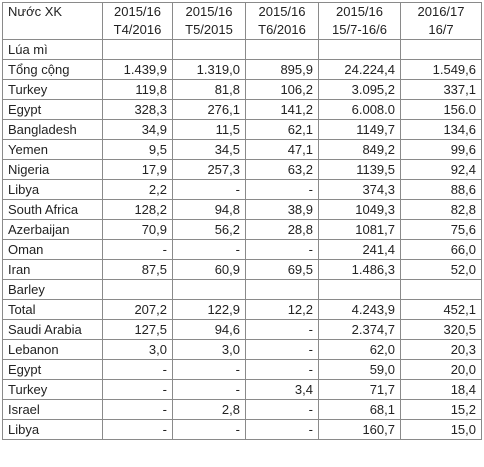 The width and height of the screenshot is (484, 467). Describe the element at coordinates (52, 409) in the screenshot. I see `row-label: Israel` at that location.